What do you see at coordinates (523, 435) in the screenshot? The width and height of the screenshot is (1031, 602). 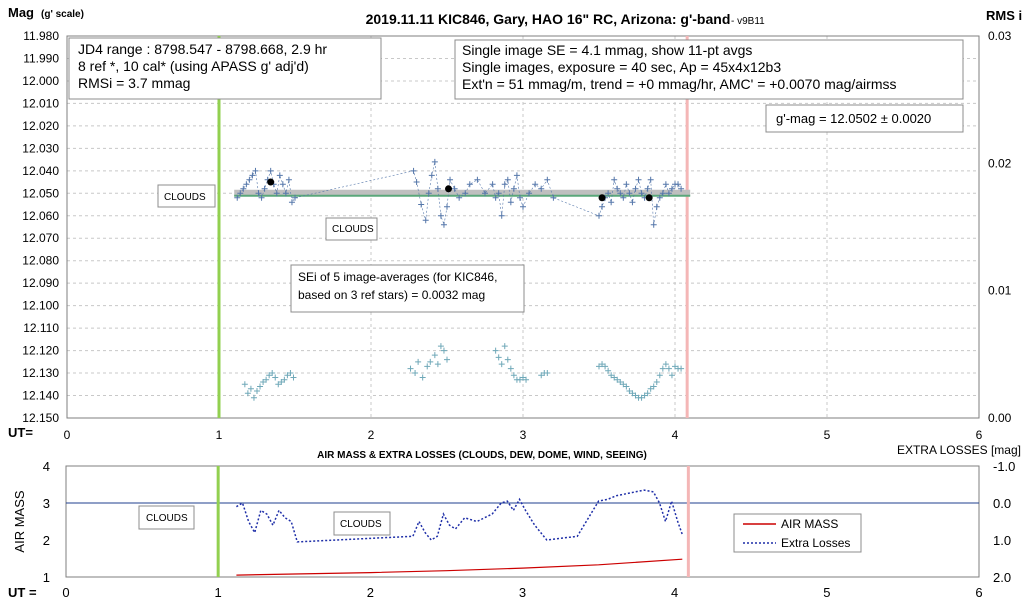 I see `x-tick-label: 3` at bounding box center [523, 435].